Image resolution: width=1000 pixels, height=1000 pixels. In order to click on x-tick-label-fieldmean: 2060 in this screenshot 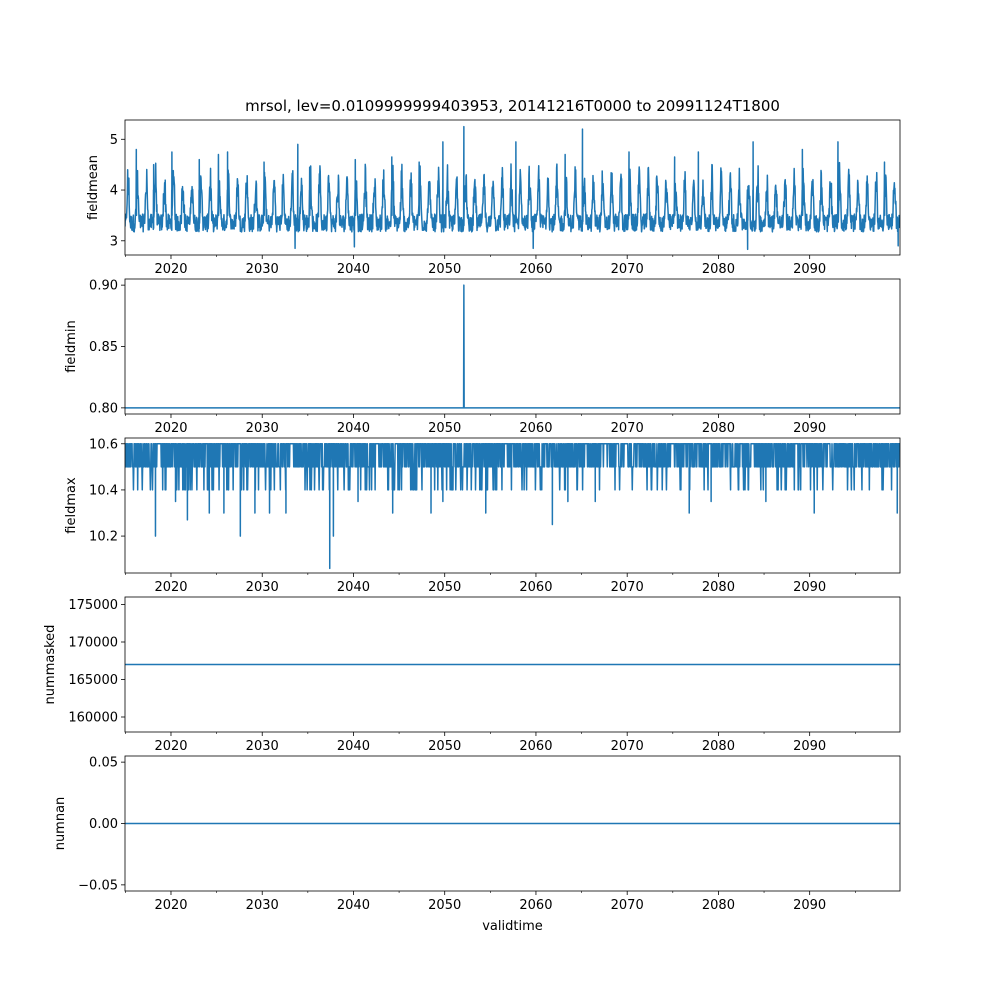, I will do `click(535, 269)`.